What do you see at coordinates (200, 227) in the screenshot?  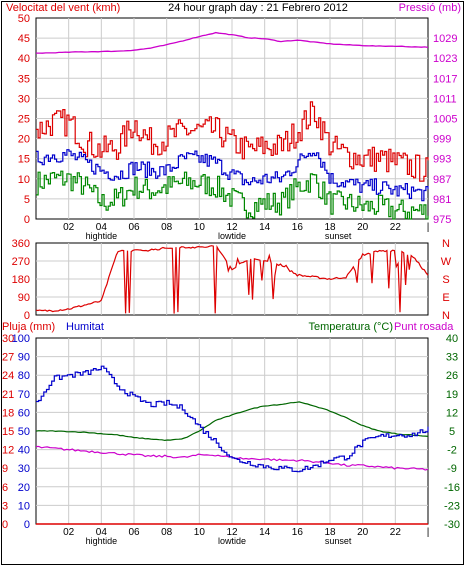 I see `top-x-tick-label: 10` at bounding box center [200, 227].